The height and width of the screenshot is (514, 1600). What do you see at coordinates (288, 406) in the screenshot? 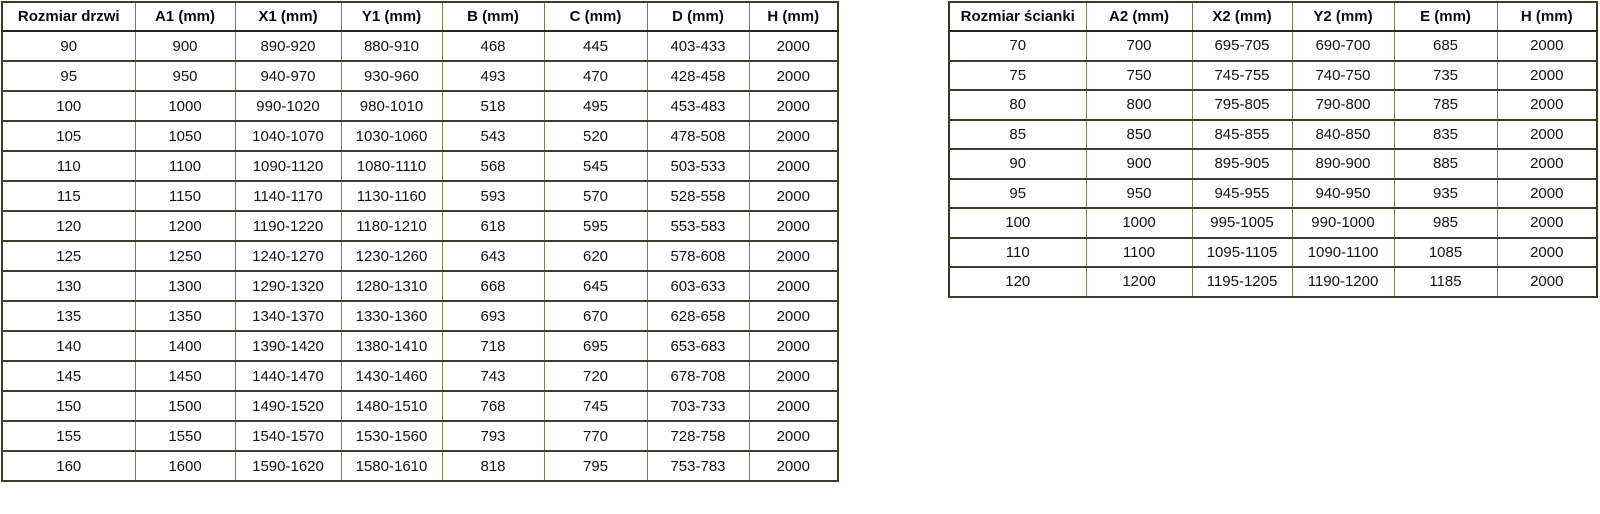
I see `table-cell: 1490-1520` at bounding box center [288, 406].